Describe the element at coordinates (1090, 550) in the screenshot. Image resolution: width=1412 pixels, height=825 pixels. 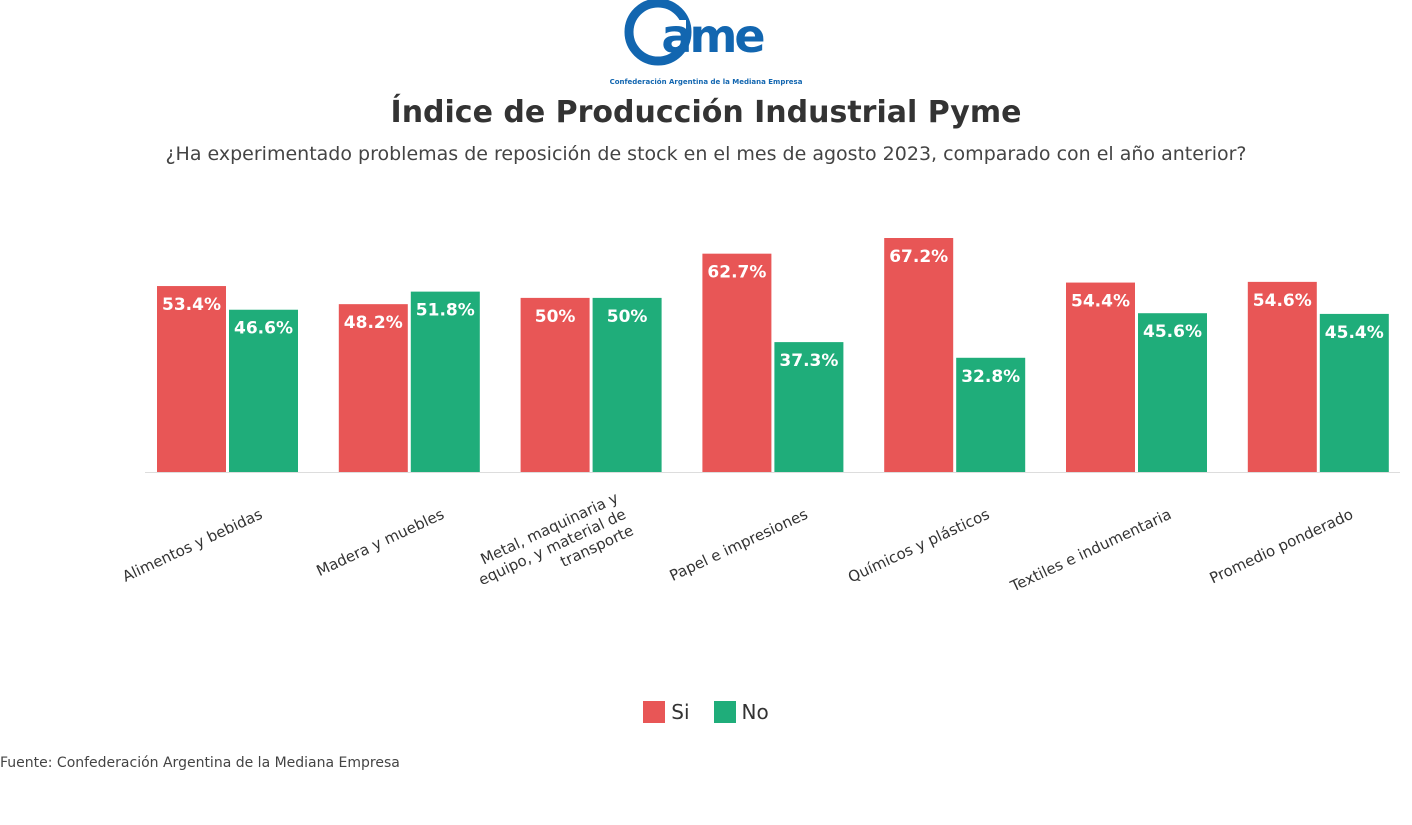
I see `x-tick-label-5: Textiles e indumentaria` at that location.